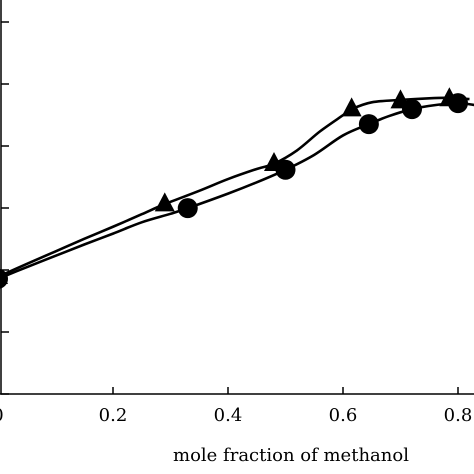  I want to click on x-axis-ticks, so click(285, 390).